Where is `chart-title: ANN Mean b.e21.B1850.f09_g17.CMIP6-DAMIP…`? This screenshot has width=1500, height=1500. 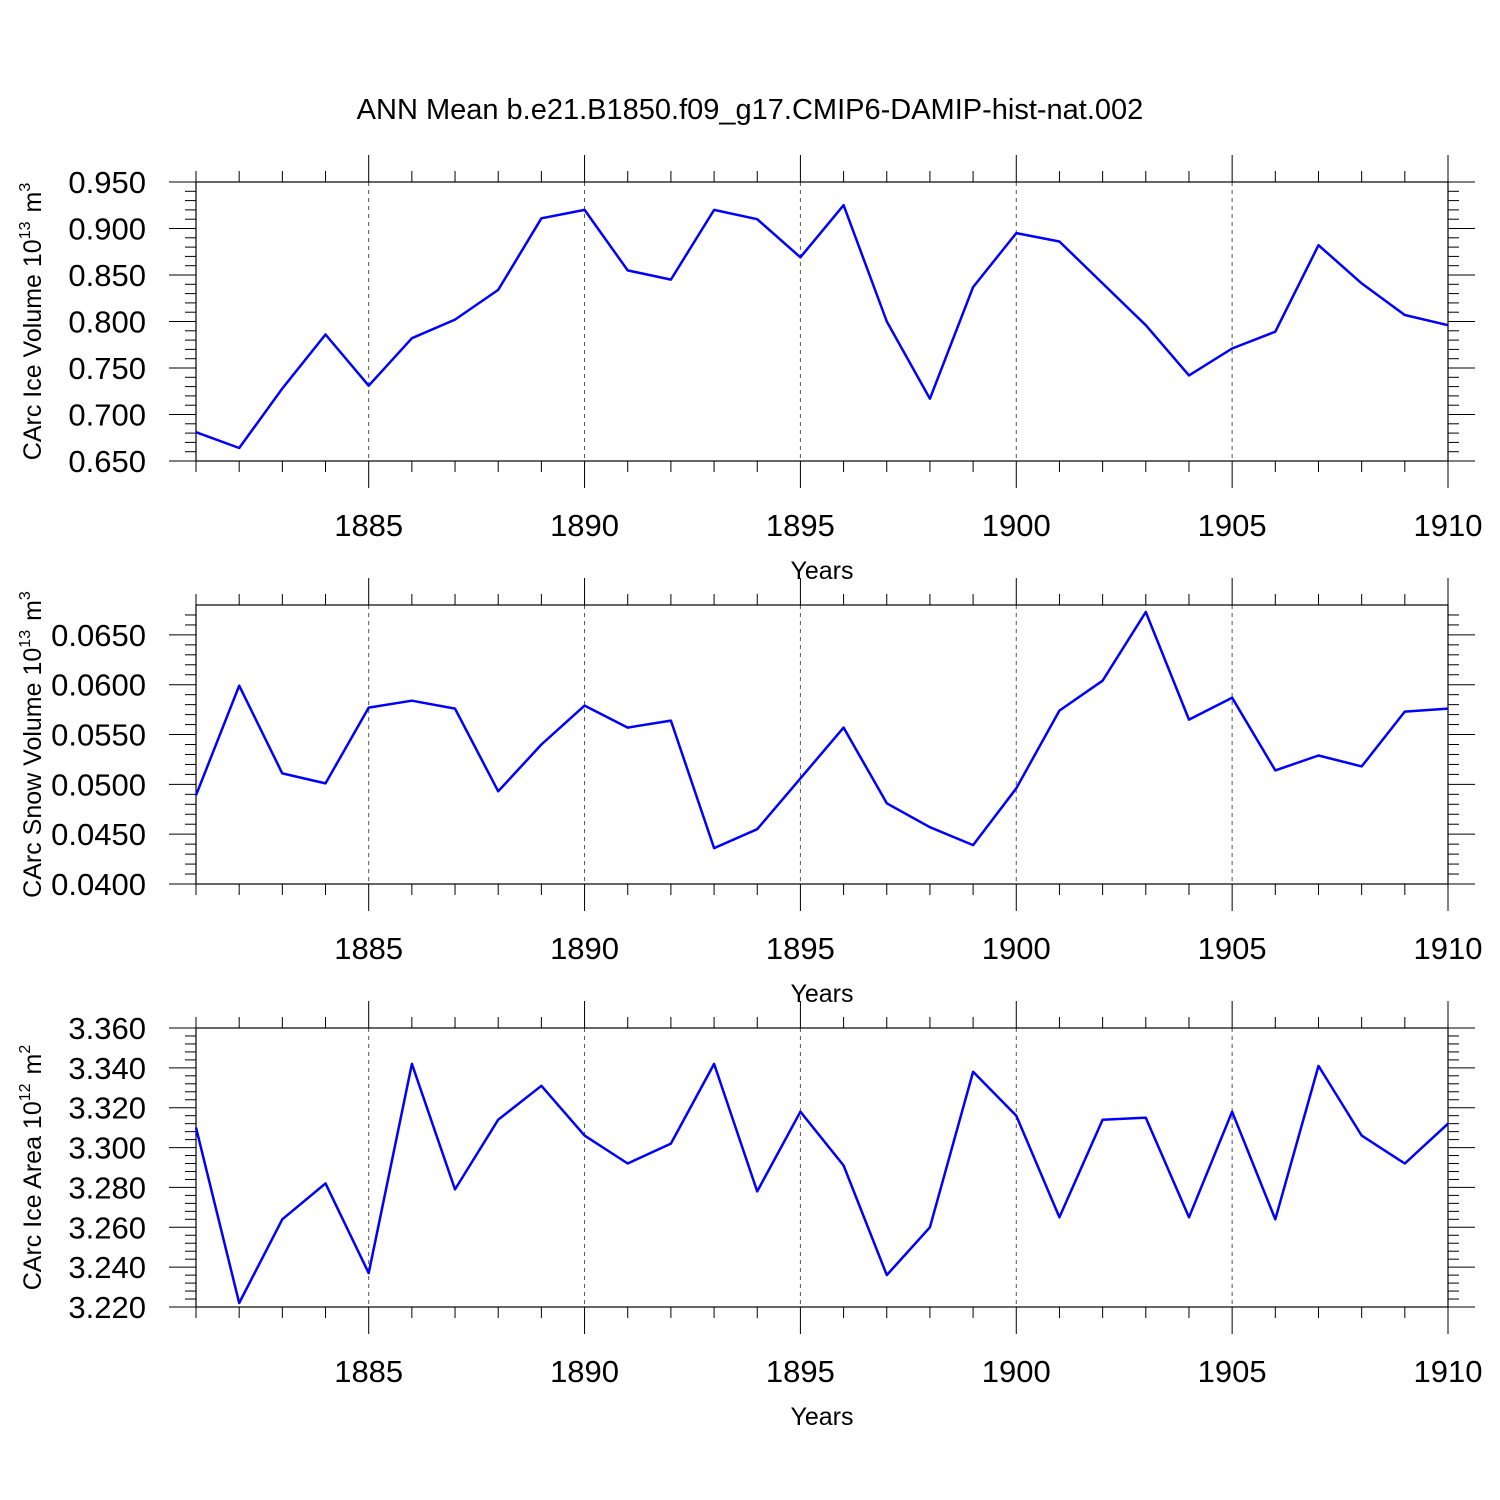
chart-title: ANN Mean b.e21.B1850.f09_g17.CMIP6-DAMIP… is located at coordinates (750, 110).